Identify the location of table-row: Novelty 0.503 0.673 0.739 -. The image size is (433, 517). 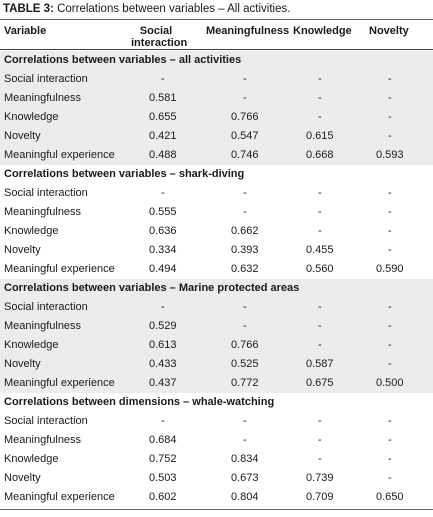
(216, 478).